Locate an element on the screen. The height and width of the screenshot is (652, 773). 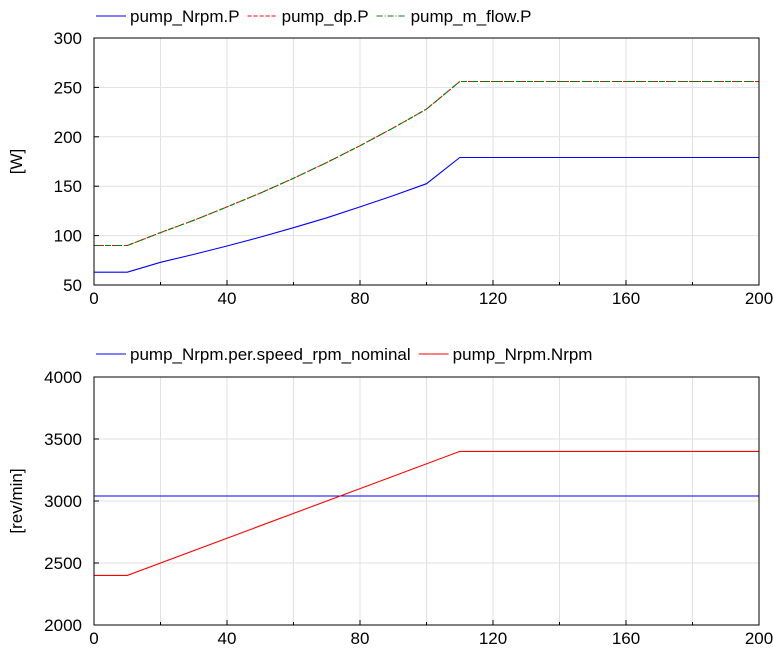
power-chart-x-tick-label: 200 is located at coordinates (759, 298).